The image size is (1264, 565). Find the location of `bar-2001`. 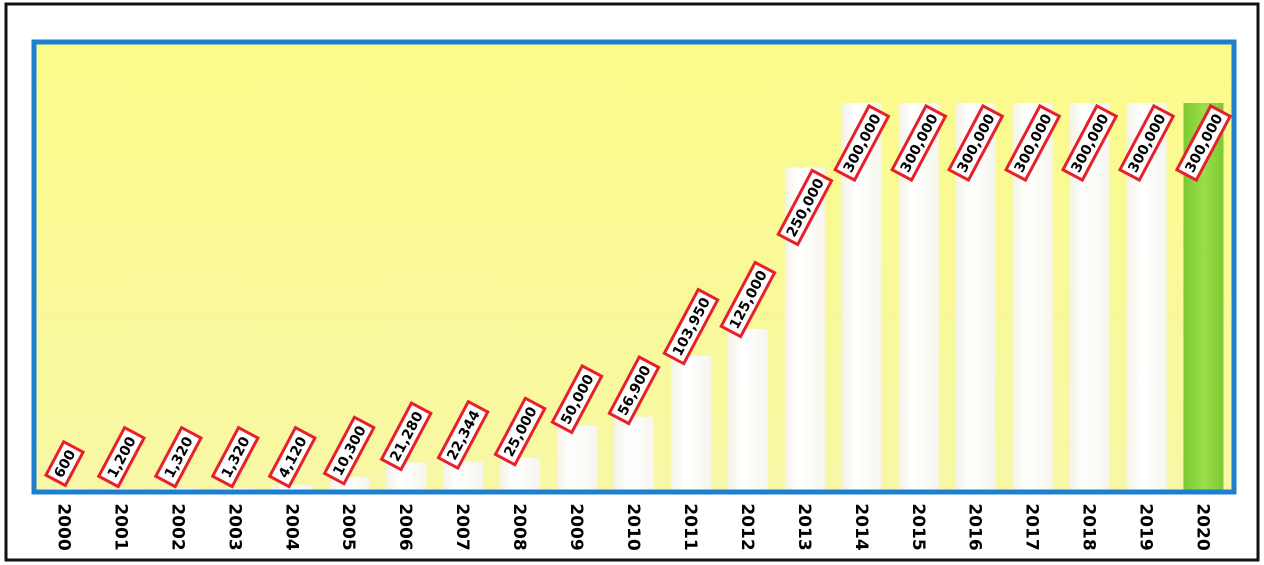

bar-2001 is located at coordinates (121, 489).